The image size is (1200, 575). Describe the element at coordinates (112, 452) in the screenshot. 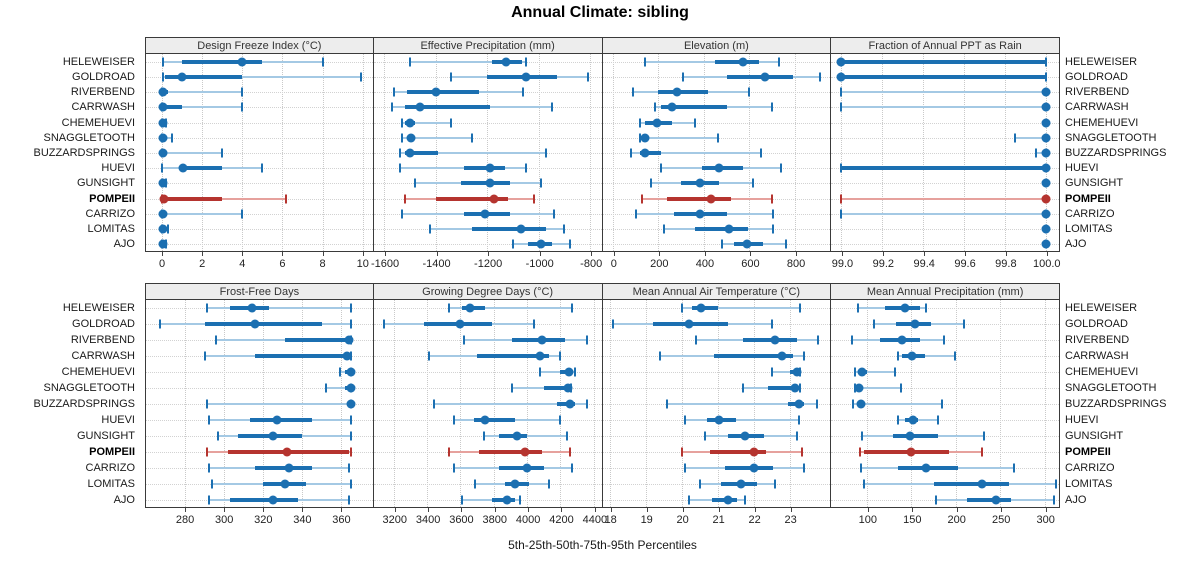

I see `site-label-pompeii: POMPEII` at that location.